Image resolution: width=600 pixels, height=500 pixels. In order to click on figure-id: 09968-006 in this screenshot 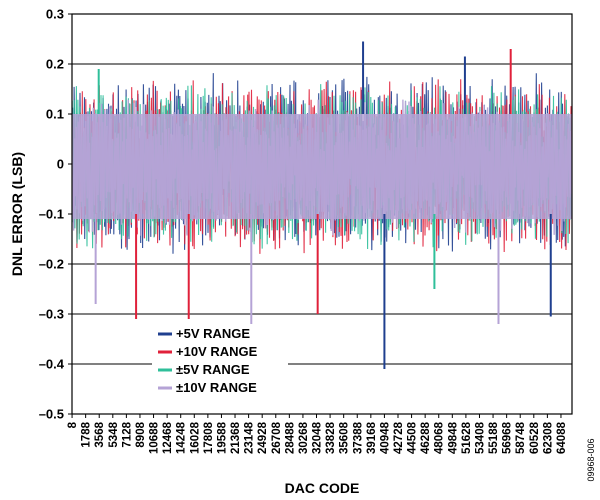, I will do `click(591, 459)`.